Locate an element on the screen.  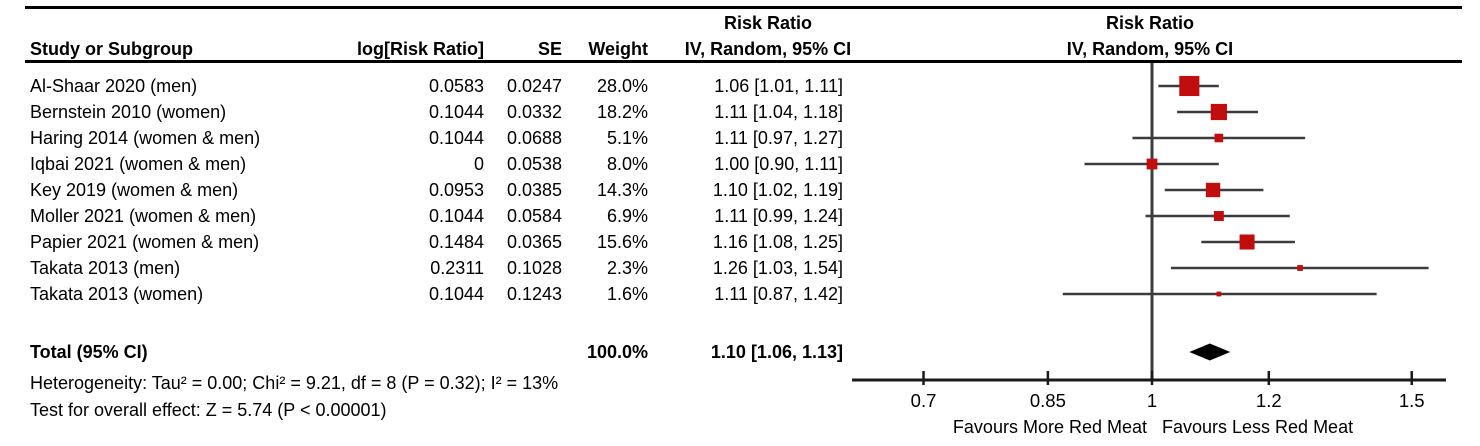
study-weight: 18.2% is located at coordinates (622, 112).